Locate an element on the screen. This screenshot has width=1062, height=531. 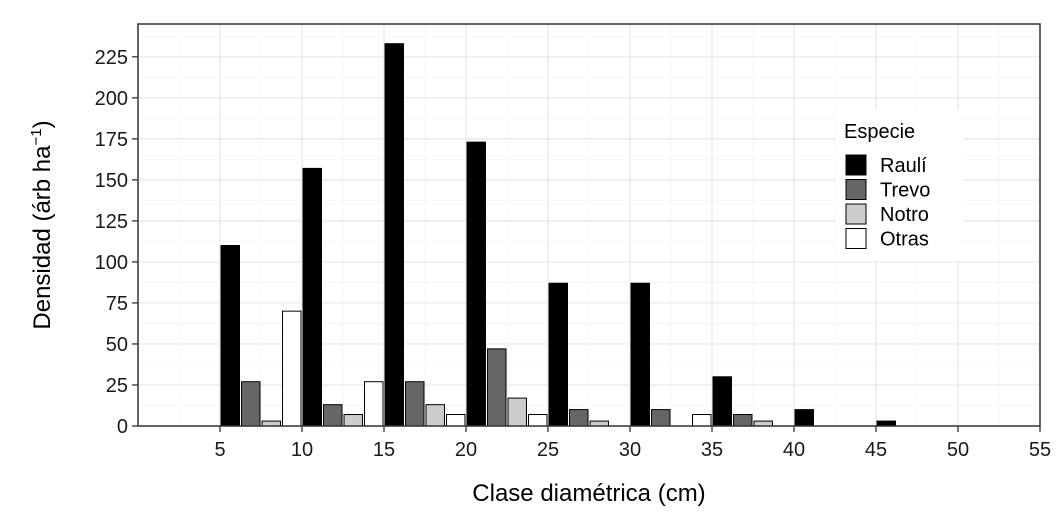
y-tick-label: 0 is located at coordinates (122, 427).